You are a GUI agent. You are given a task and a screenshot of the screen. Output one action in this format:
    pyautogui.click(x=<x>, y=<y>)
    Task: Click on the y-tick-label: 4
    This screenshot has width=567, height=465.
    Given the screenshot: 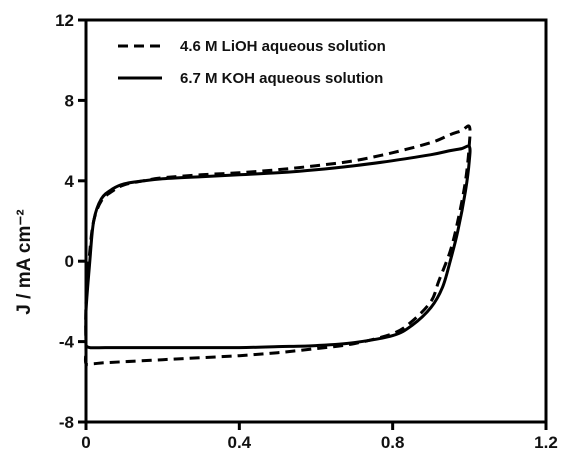 What is the action you would take?
    pyautogui.click(x=70, y=181)
    